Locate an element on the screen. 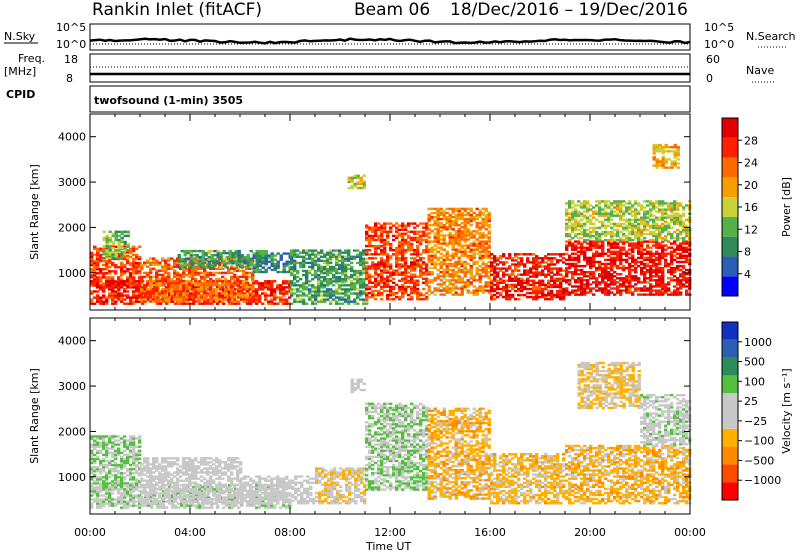 Image resolution: width=800 pixels, height=558 pixels. nsky-tick-bottom: 10^0 is located at coordinates (71, 44).